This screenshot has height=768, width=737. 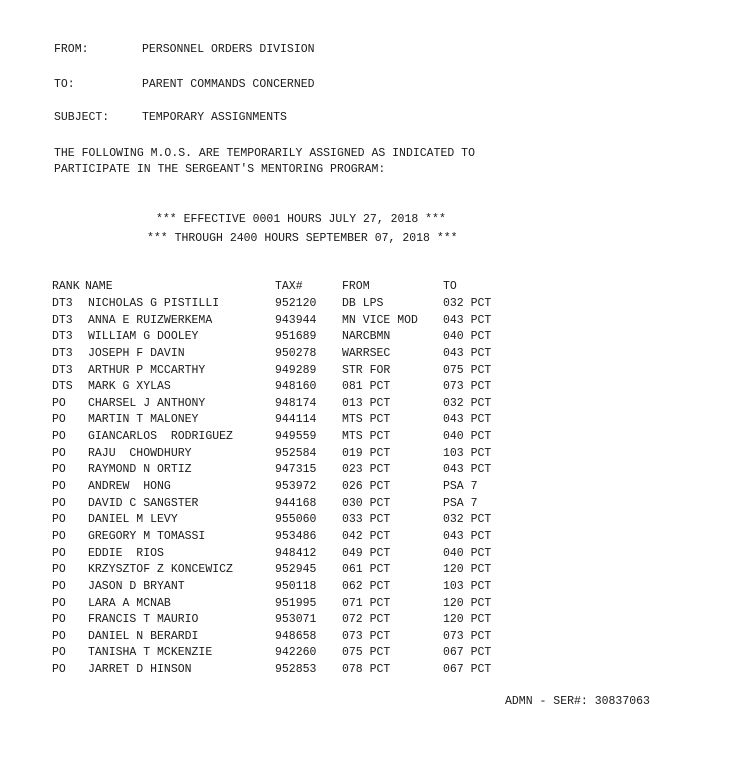 I want to click on cell-name: CHARSEL J ANTHONY, so click(x=147, y=403).